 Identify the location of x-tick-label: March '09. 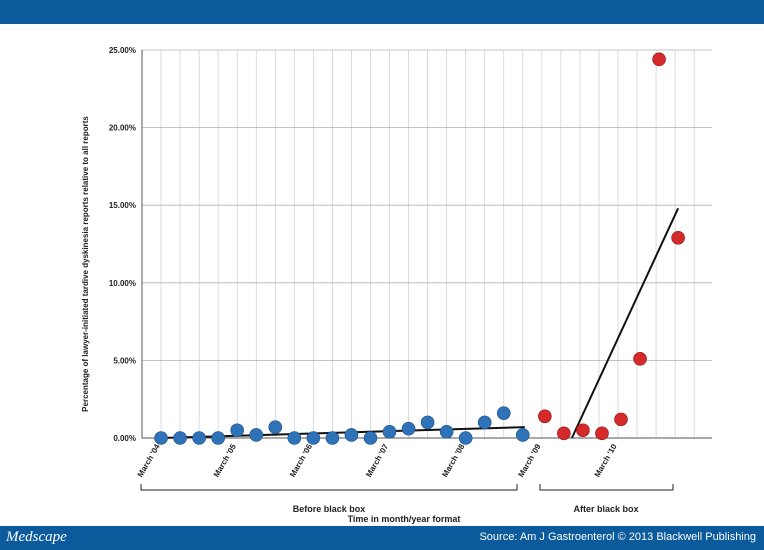
(529, 460).